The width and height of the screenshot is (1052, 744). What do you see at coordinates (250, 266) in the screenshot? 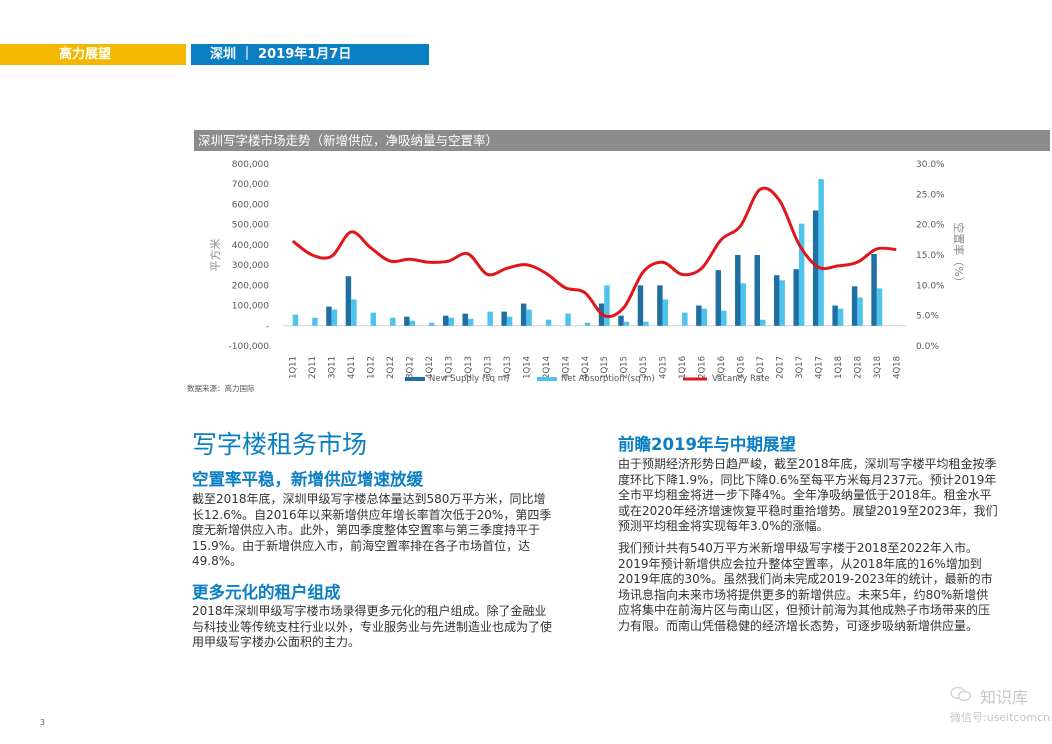
I see `left-axis-tick: 300,000` at bounding box center [250, 266].